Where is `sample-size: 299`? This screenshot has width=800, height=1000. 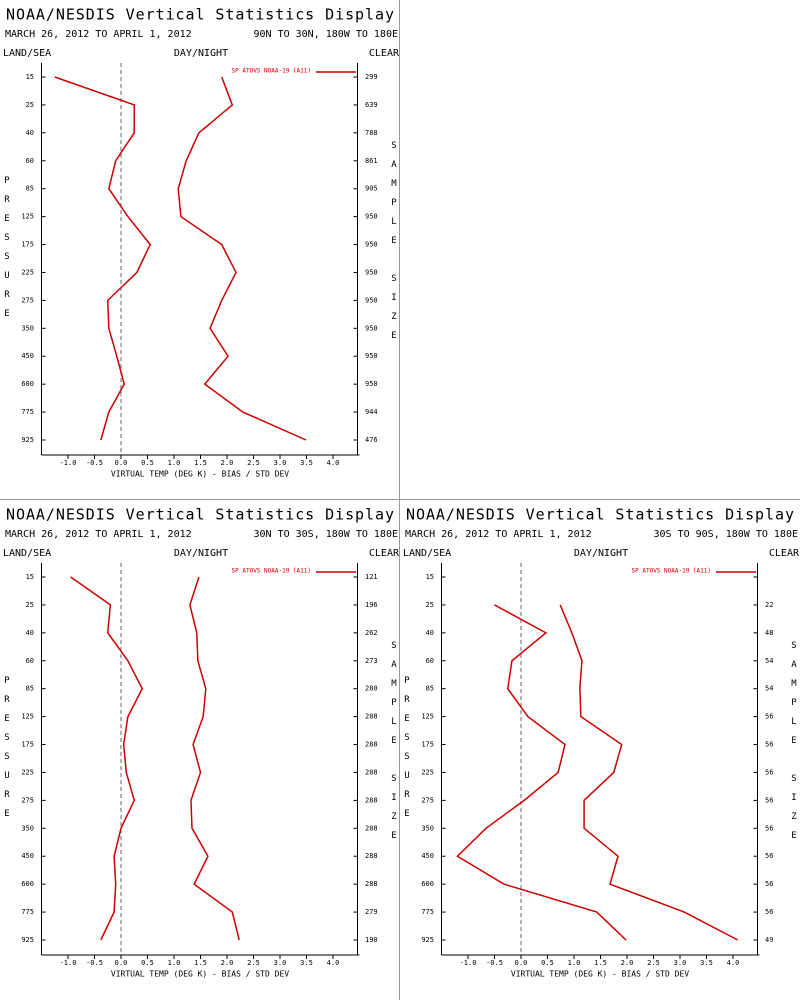
sample-size: 299 is located at coordinates (371, 77).